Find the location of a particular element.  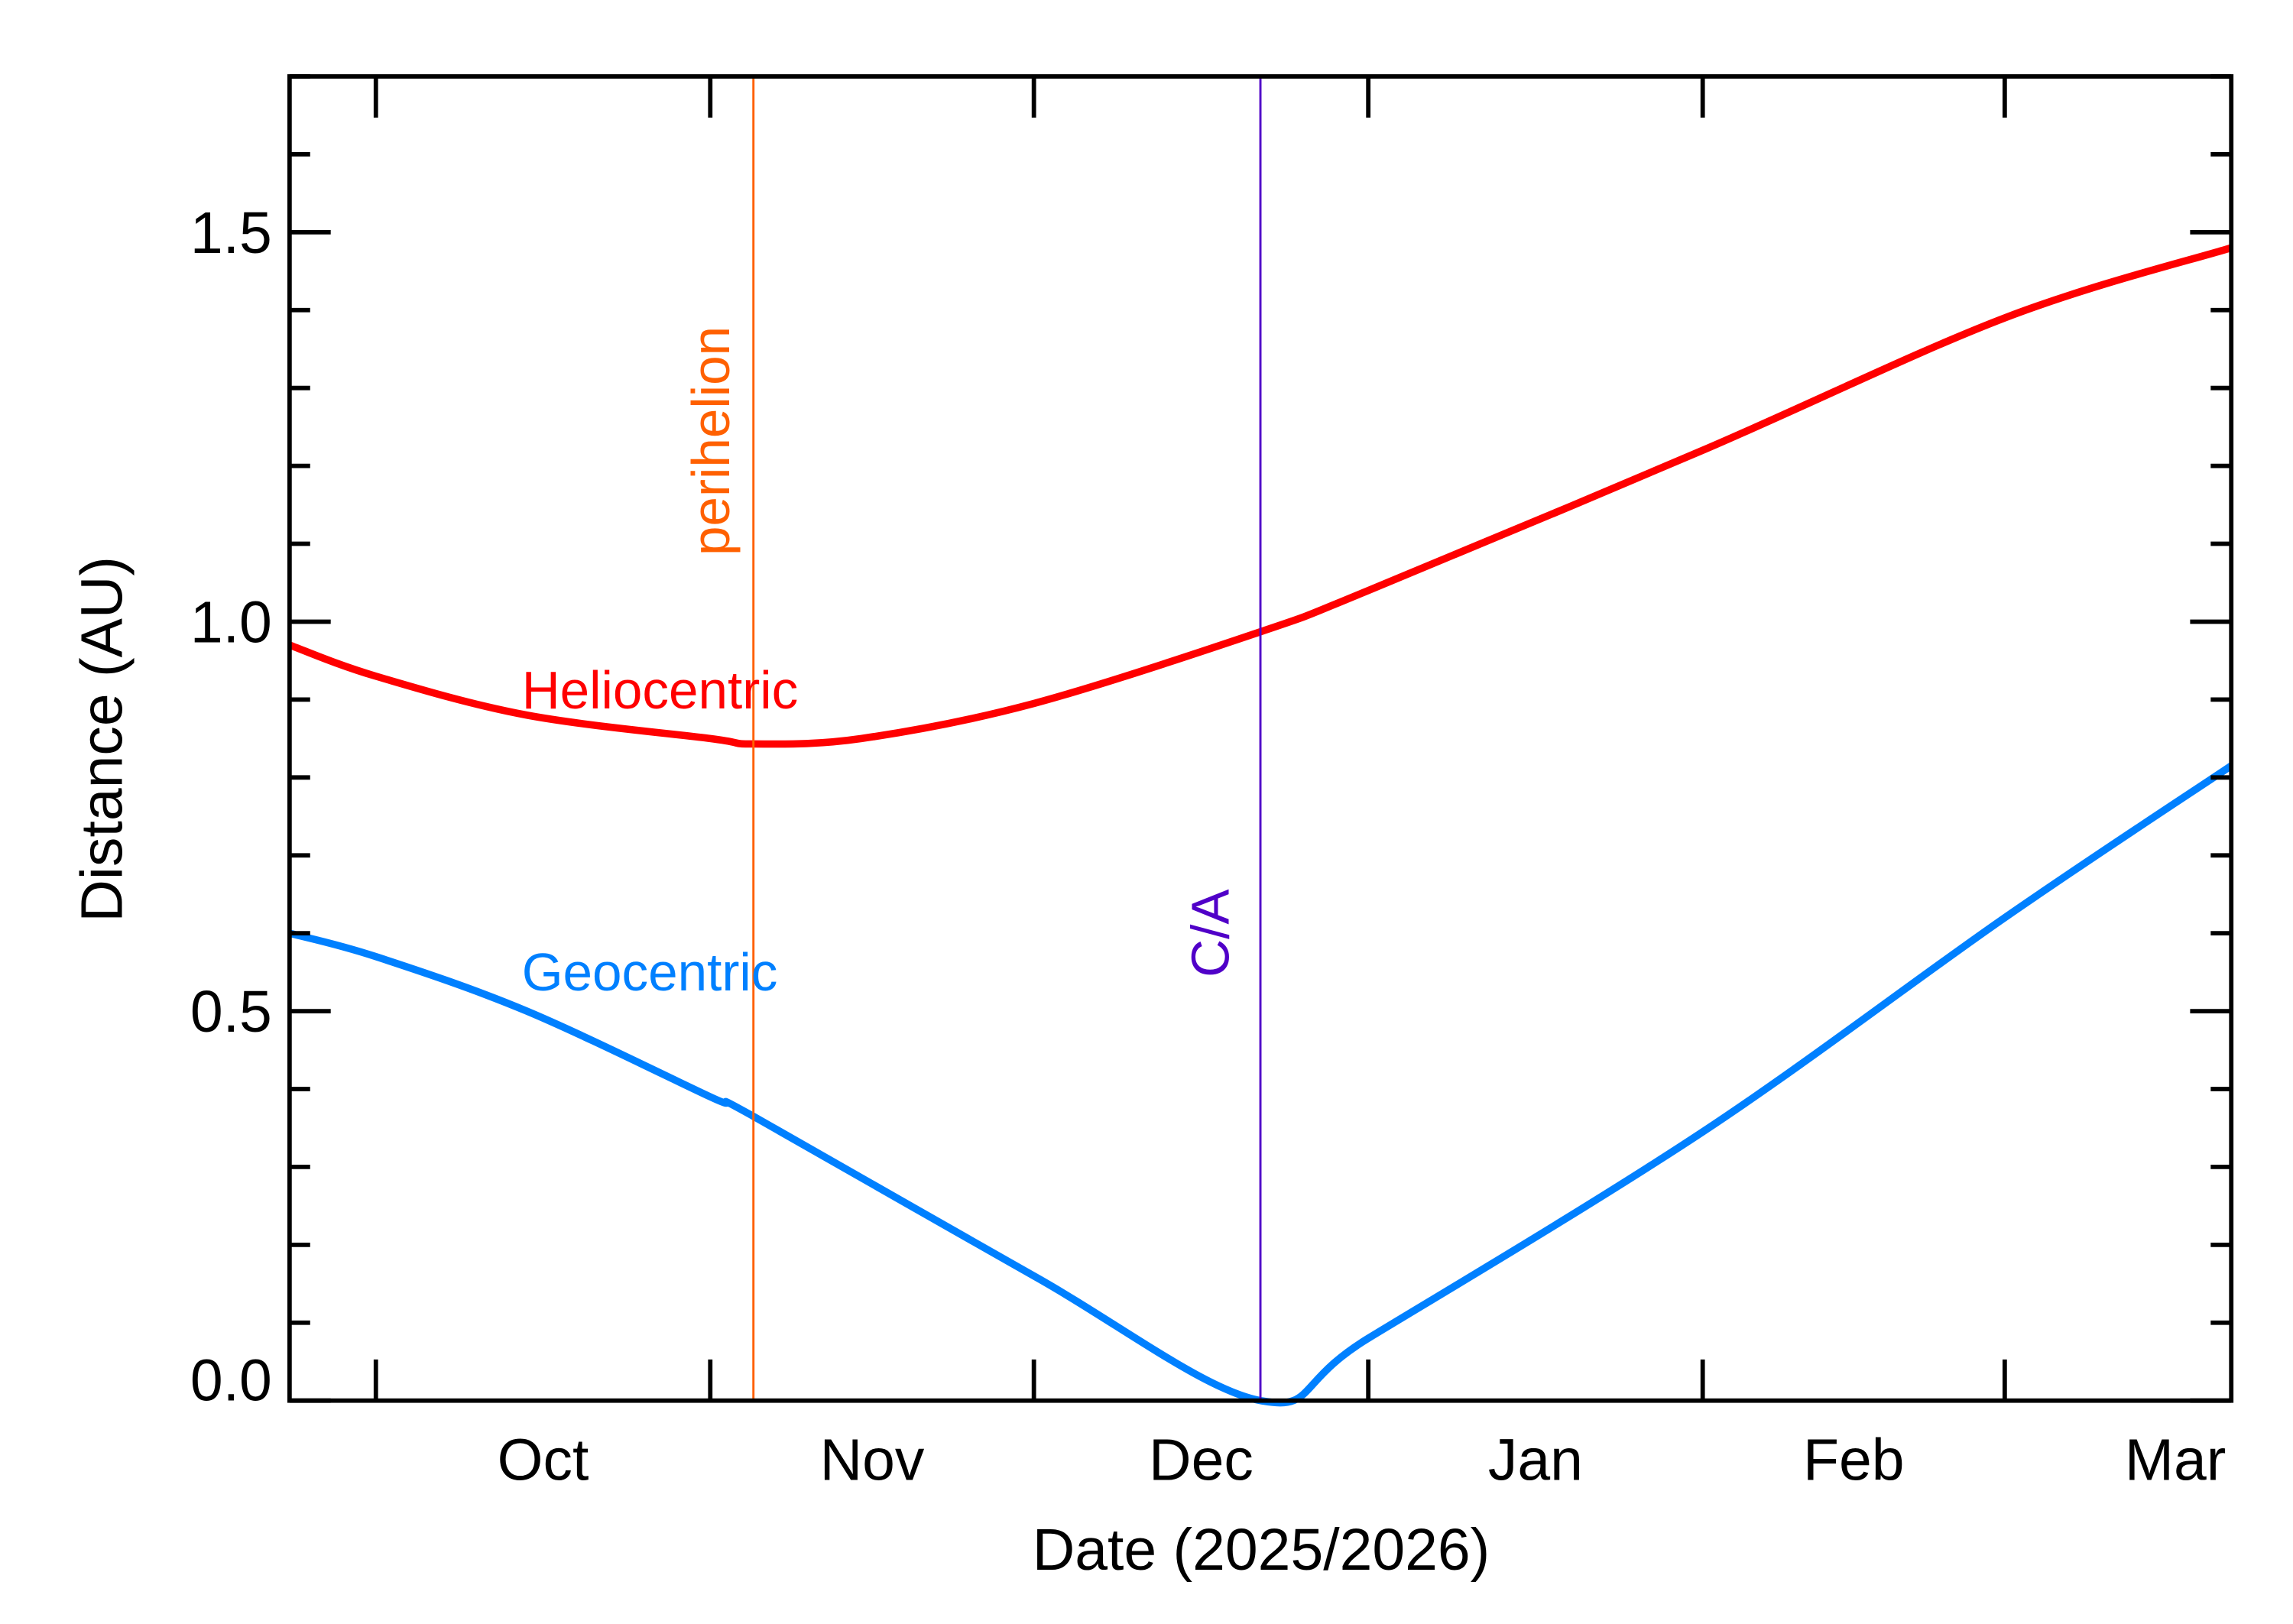

y-tick-label: 0.5 is located at coordinates (231, 1012).